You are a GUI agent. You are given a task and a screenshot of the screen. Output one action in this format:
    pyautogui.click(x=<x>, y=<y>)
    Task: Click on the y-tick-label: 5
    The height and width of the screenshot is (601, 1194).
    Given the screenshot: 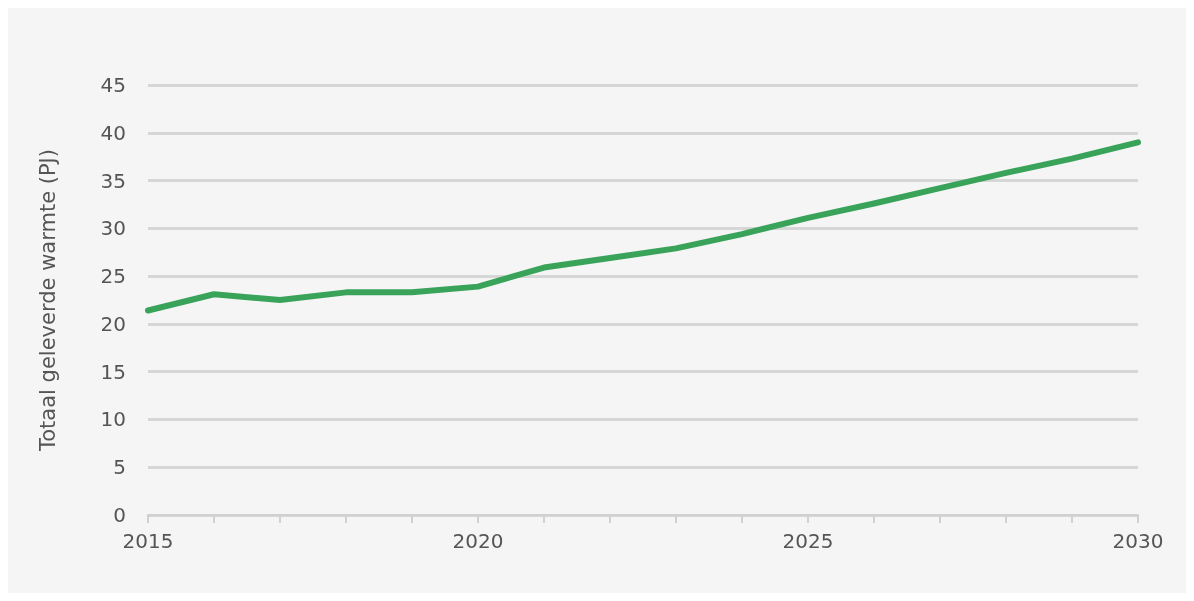 What is the action you would take?
    pyautogui.click(x=119, y=467)
    